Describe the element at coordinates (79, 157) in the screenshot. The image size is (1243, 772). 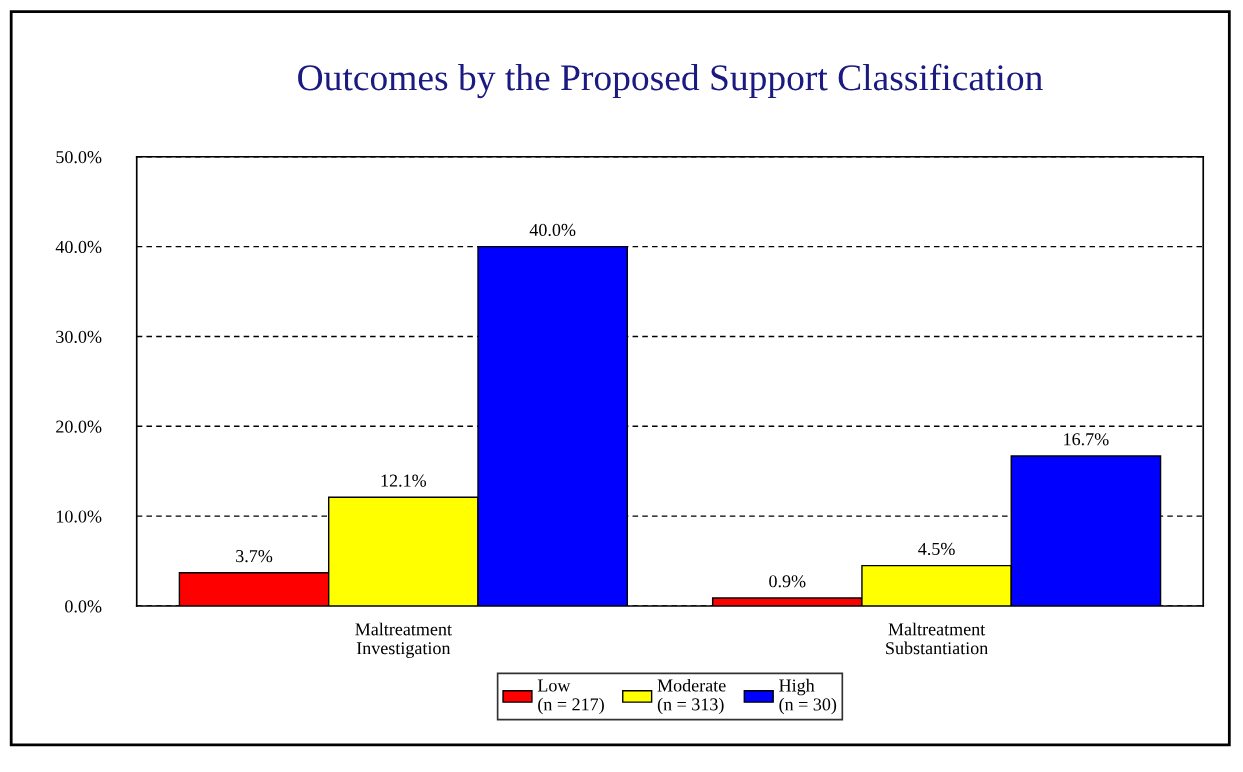
I see `y-tick-label: 50.0%` at that location.